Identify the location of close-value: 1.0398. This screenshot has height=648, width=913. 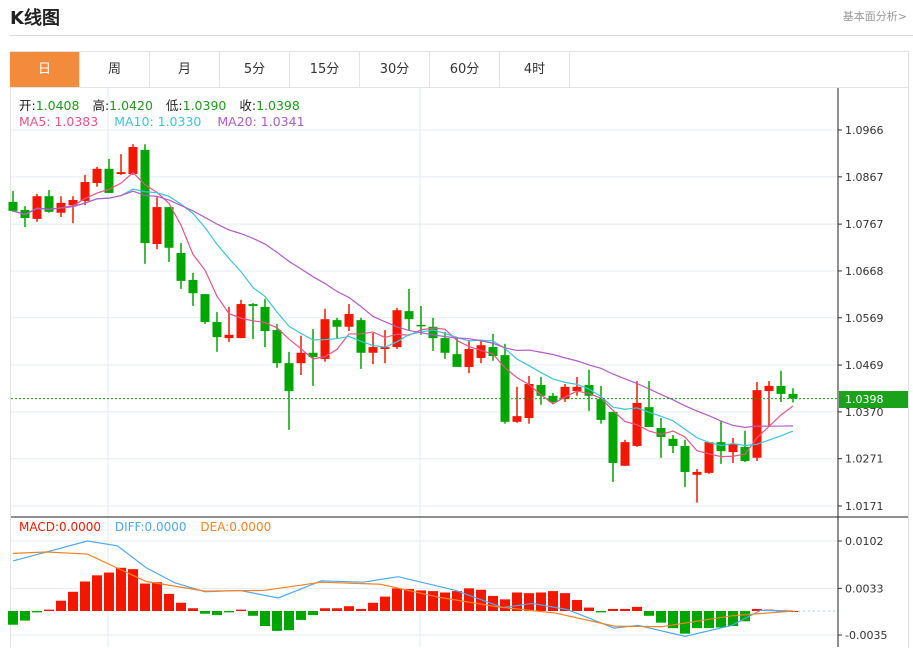
(278, 105).